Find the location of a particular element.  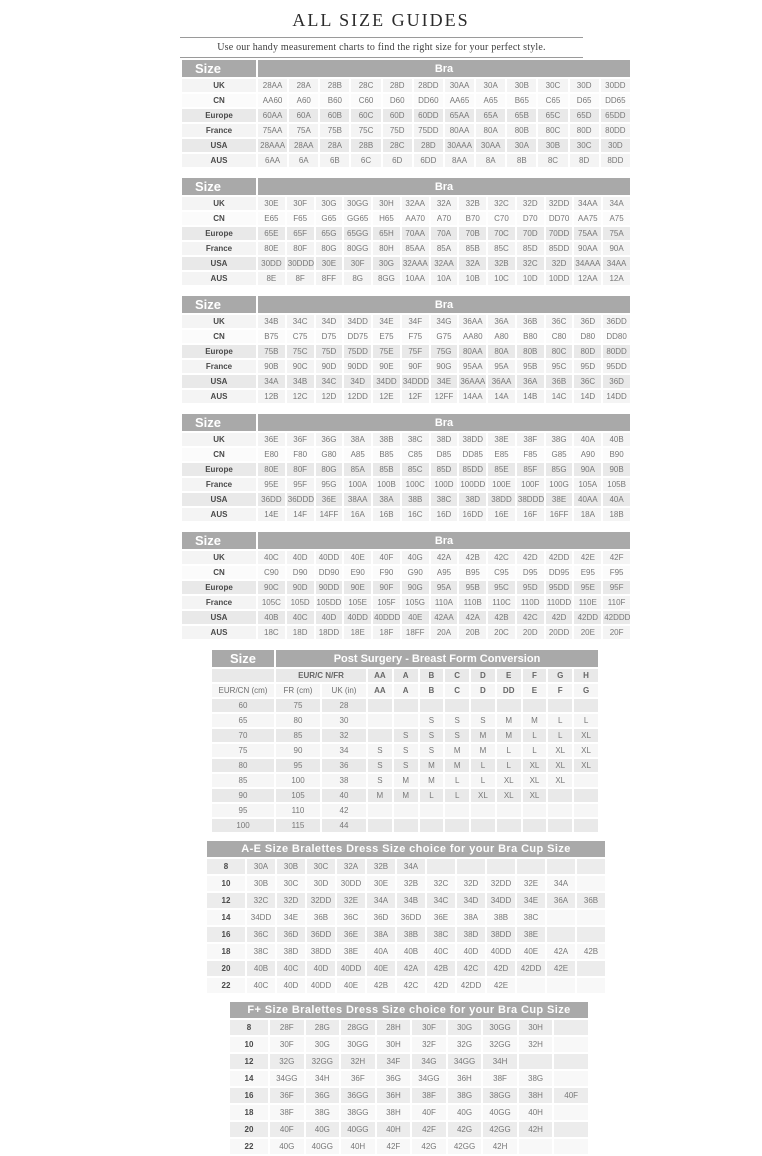

size-value-cell: 110C is located at coordinates (501, 602).